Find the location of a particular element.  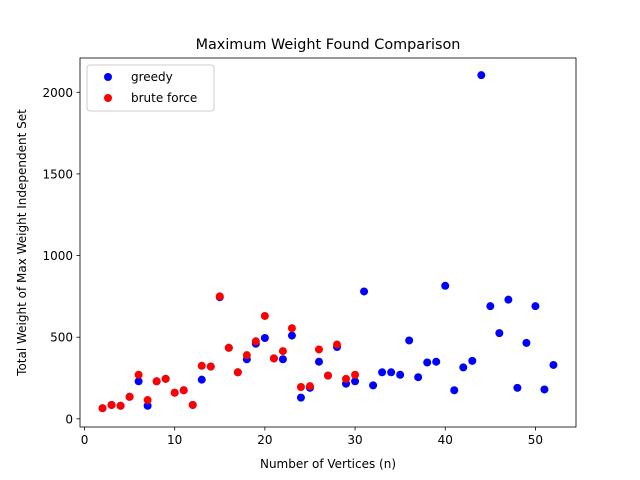

x-tick-label: 30 is located at coordinates (354, 440).